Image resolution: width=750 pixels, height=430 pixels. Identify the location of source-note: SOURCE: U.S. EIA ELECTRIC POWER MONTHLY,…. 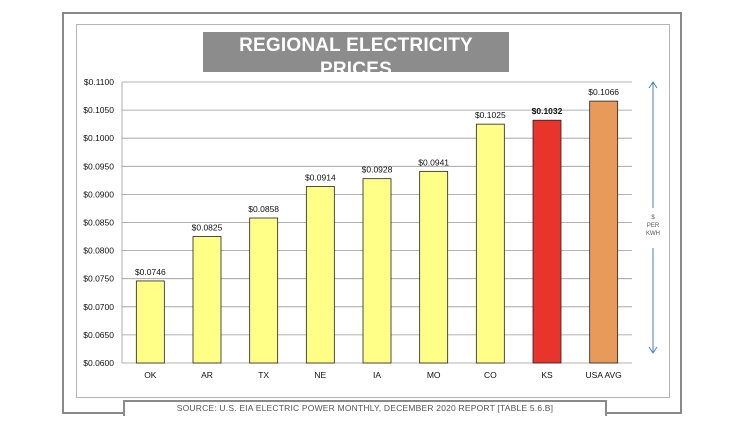
(365, 408).